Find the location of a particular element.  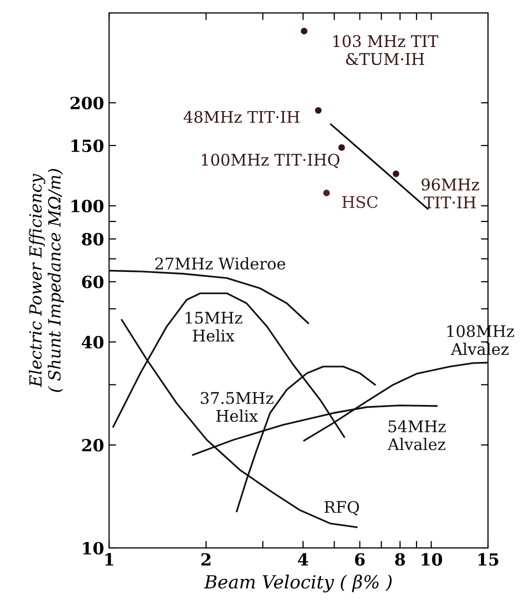

y-tick-label: 150 is located at coordinates (87, 145).